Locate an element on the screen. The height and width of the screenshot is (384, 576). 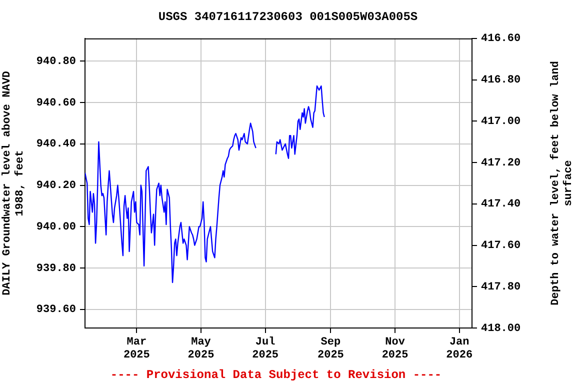
y2-tick-label: 417.20 is located at coordinates (501, 163).